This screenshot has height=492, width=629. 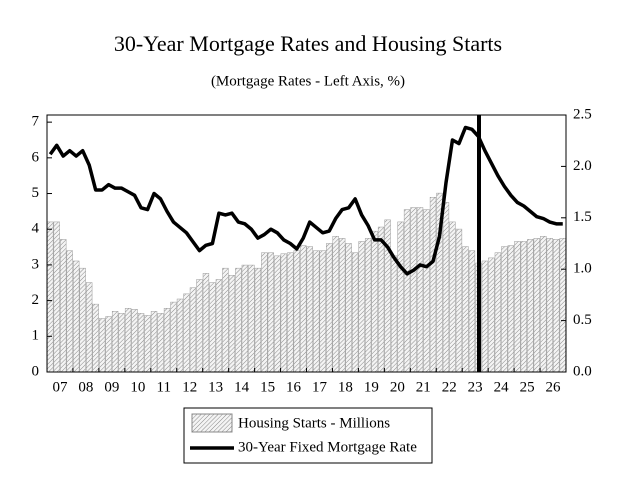 I want to click on x-tick-label: 15, so click(x=267, y=387).